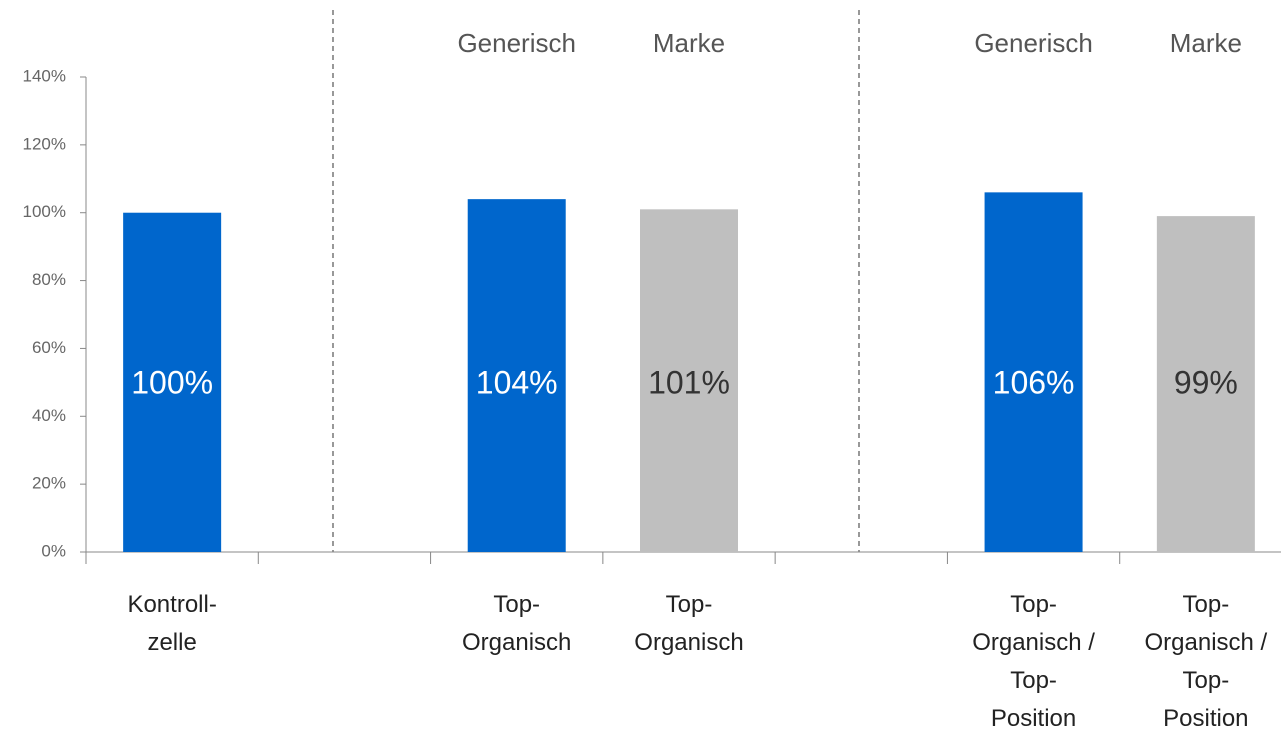 The height and width of the screenshot is (733, 1281). Describe the element at coordinates (44, 143) in the screenshot. I see `y-tick-label: 120%` at that location.